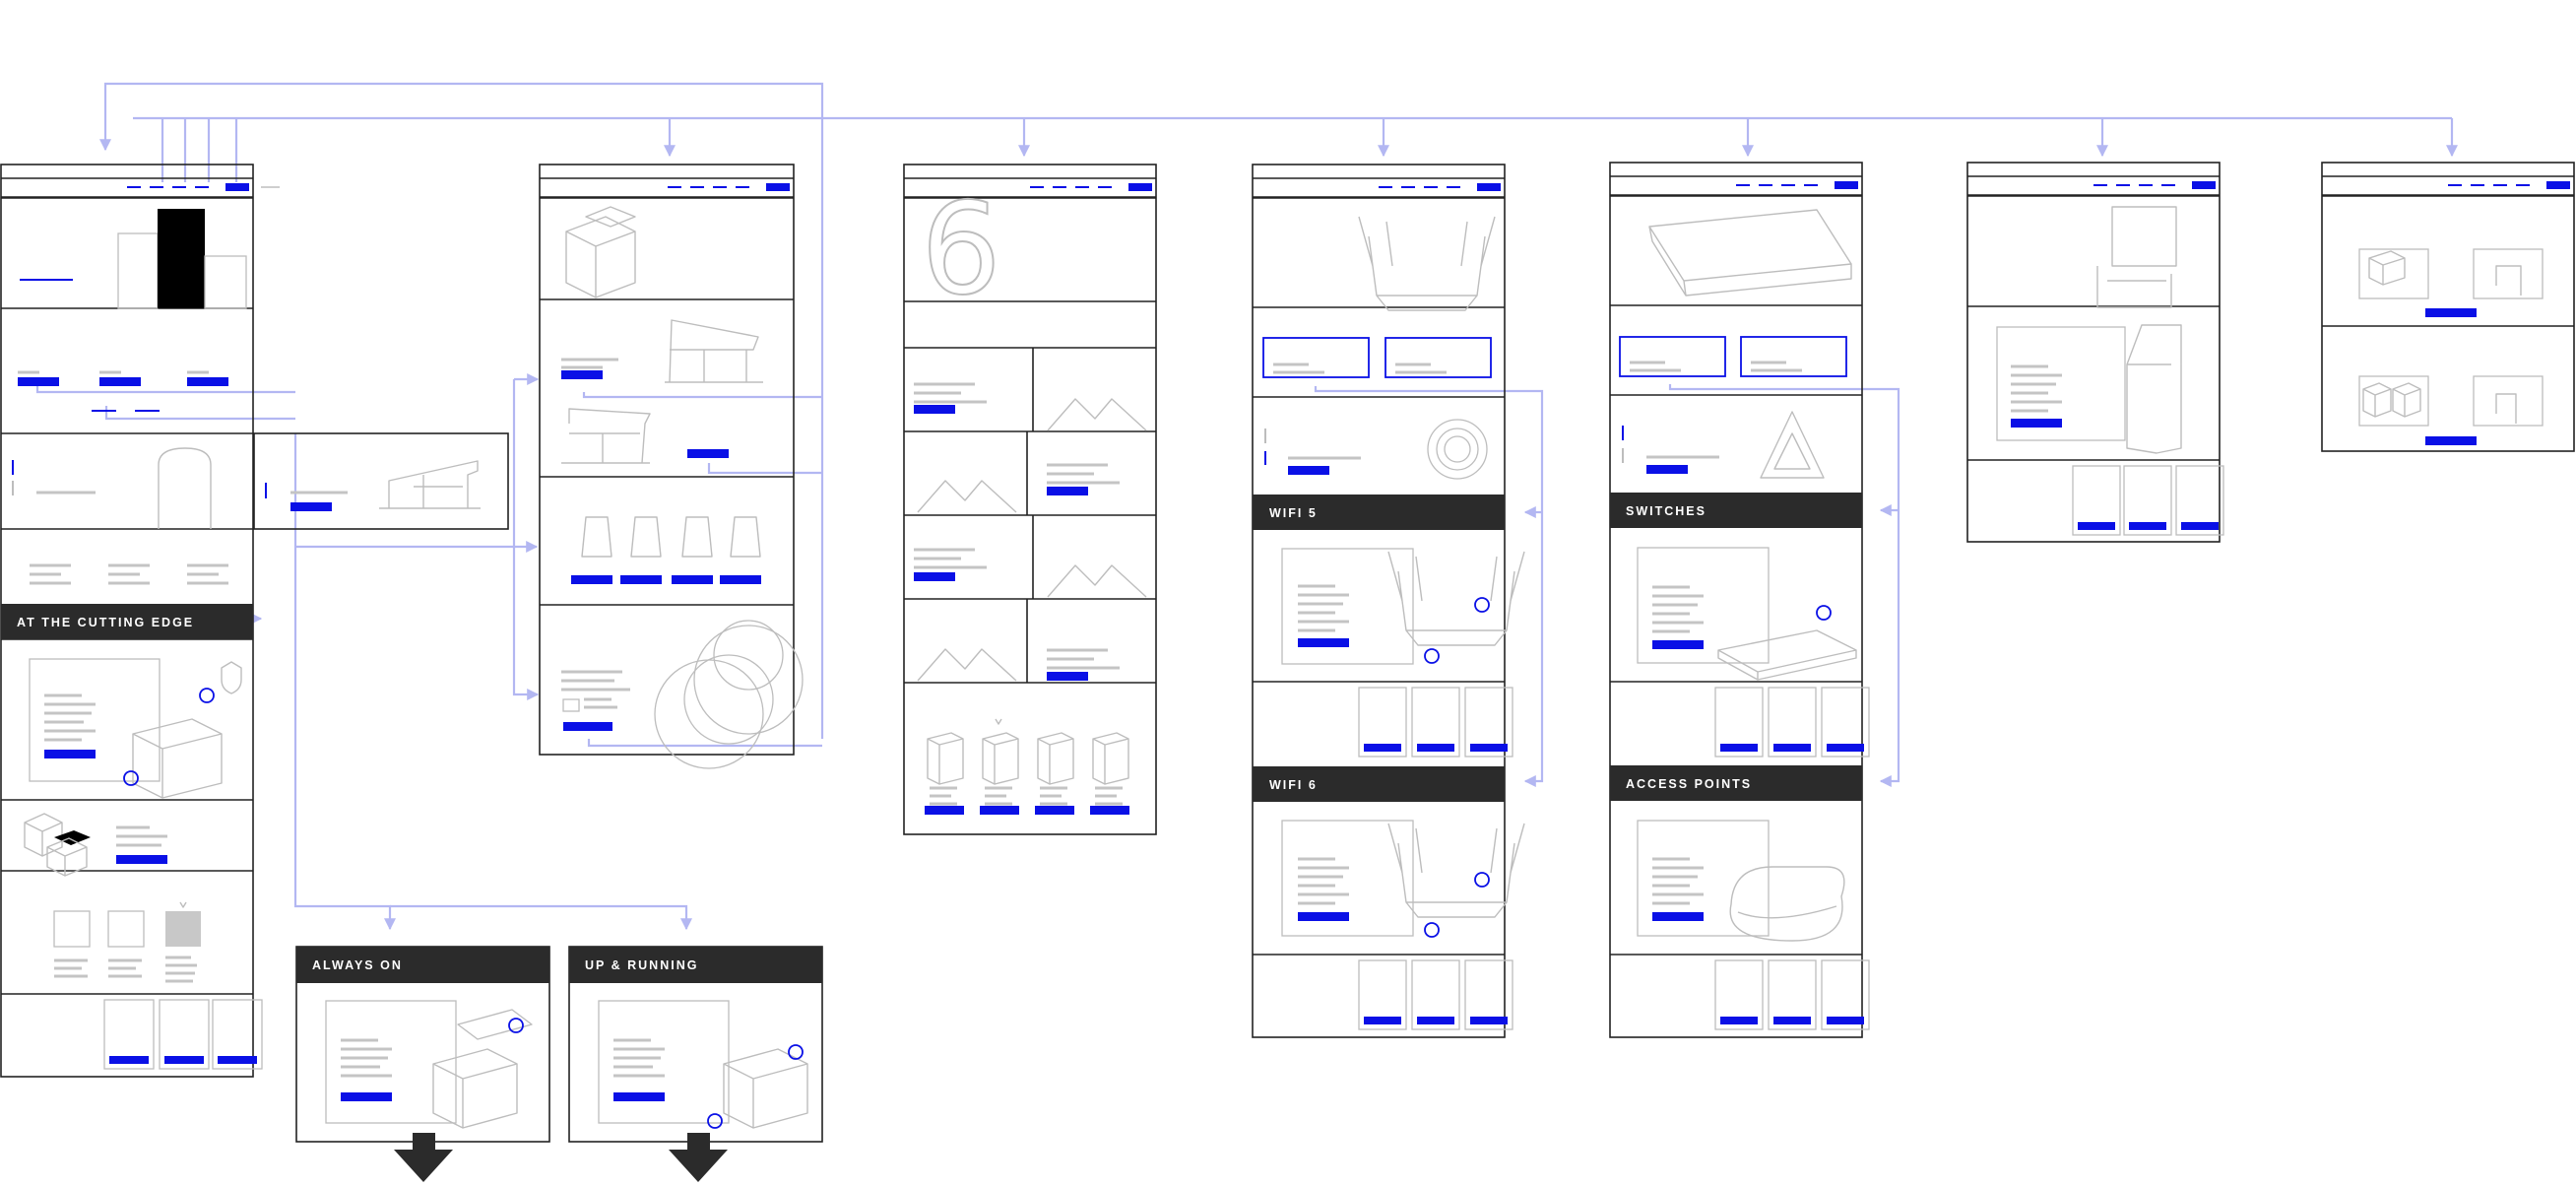  Describe the element at coordinates (127, 621) in the screenshot. I see `band-cutting-edge: AT THE CUTTING EDGE` at that location.